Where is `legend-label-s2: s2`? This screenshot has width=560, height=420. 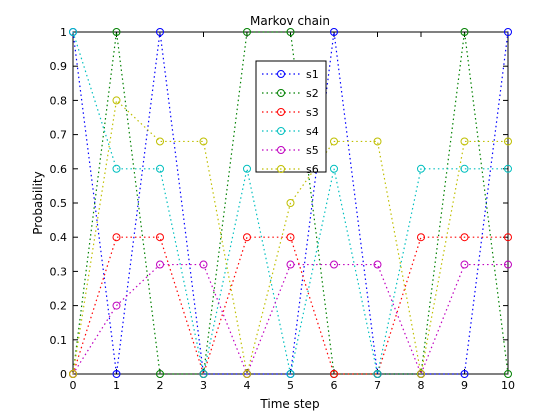
legend-label-s2: s2 is located at coordinates (312, 93).